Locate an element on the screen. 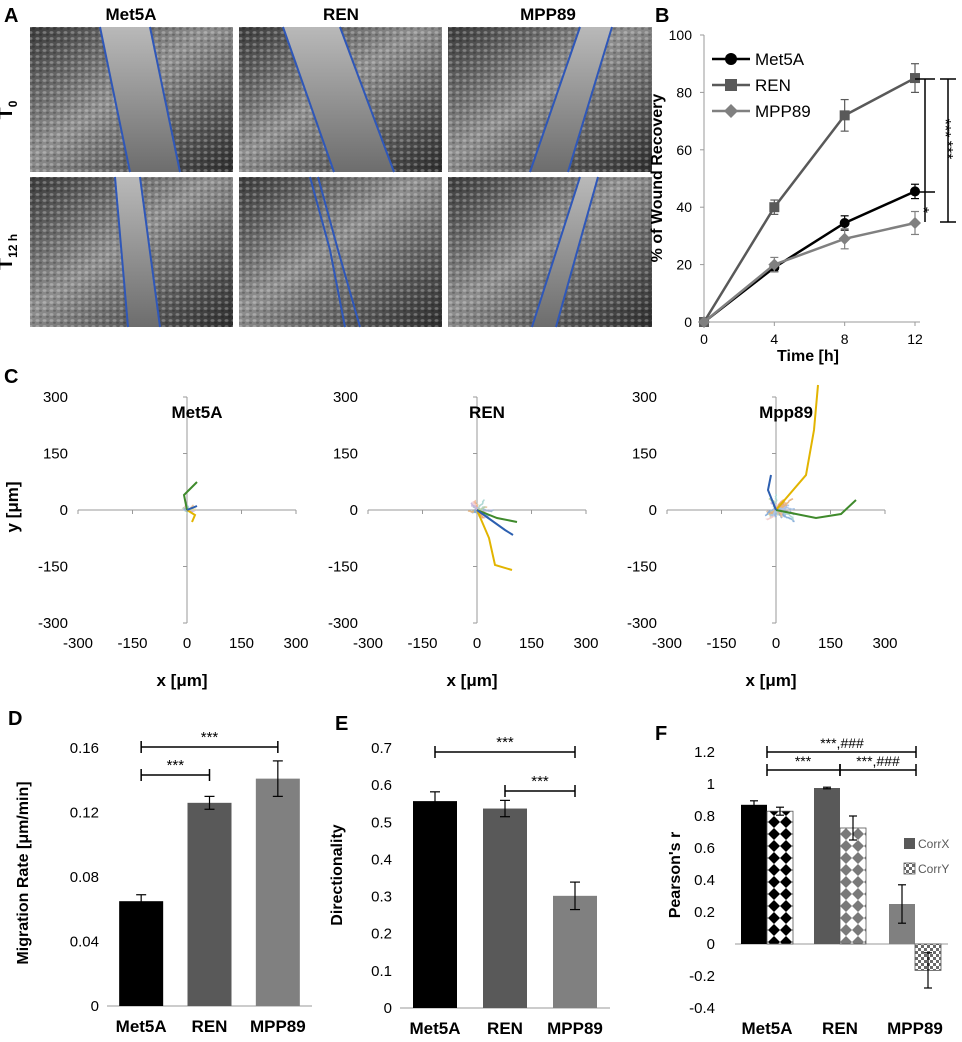  panel-b-ylabel: % of Wound Recovery is located at coordinates (657, 178).